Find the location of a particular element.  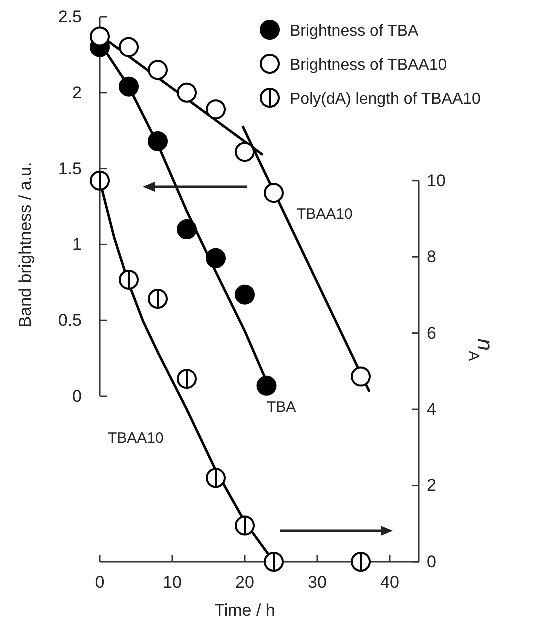

y-tick-label: 0 is located at coordinates (77, 396).